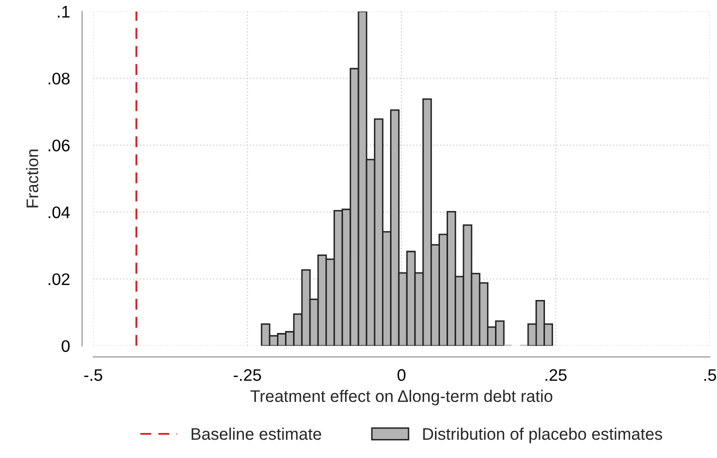 This screenshot has width=717, height=458. I want to click on y-tick-label: .02, so click(59, 279).